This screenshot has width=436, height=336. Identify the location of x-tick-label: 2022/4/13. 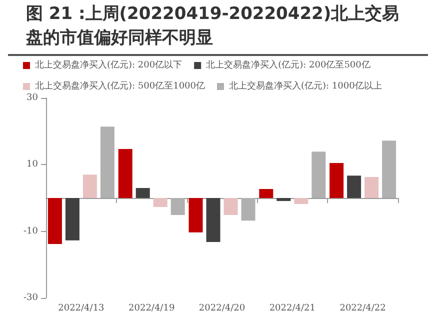
(81, 309).